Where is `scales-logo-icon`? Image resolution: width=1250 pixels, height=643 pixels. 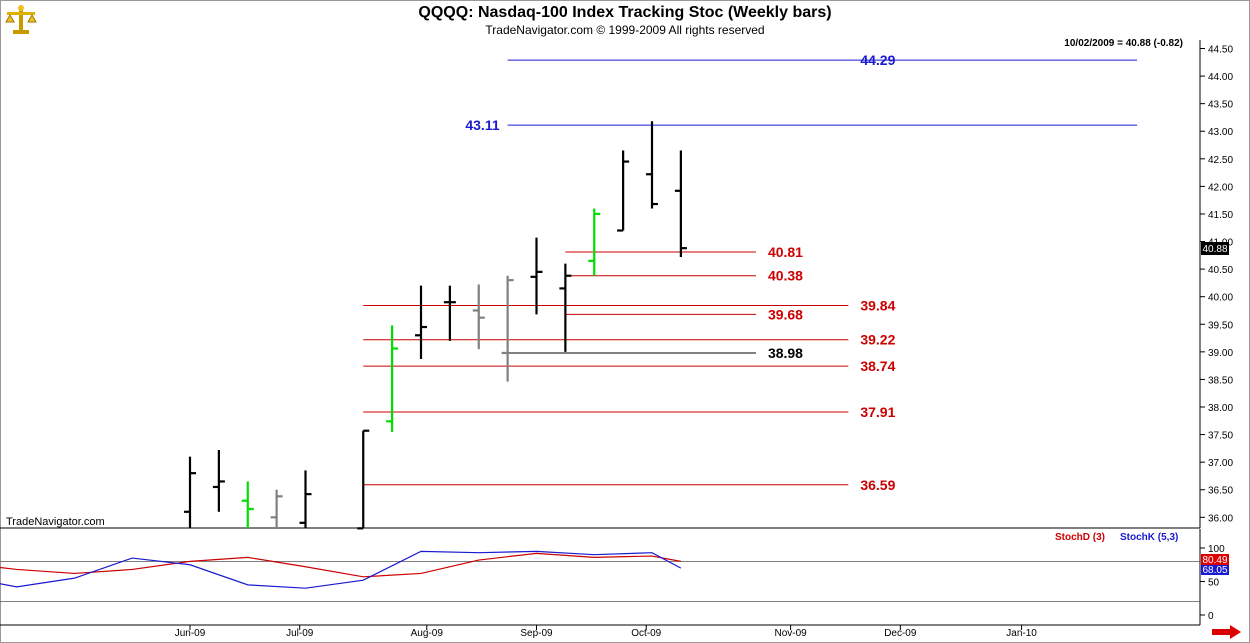
scales-logo-icon is located at coordinates (21, 19).